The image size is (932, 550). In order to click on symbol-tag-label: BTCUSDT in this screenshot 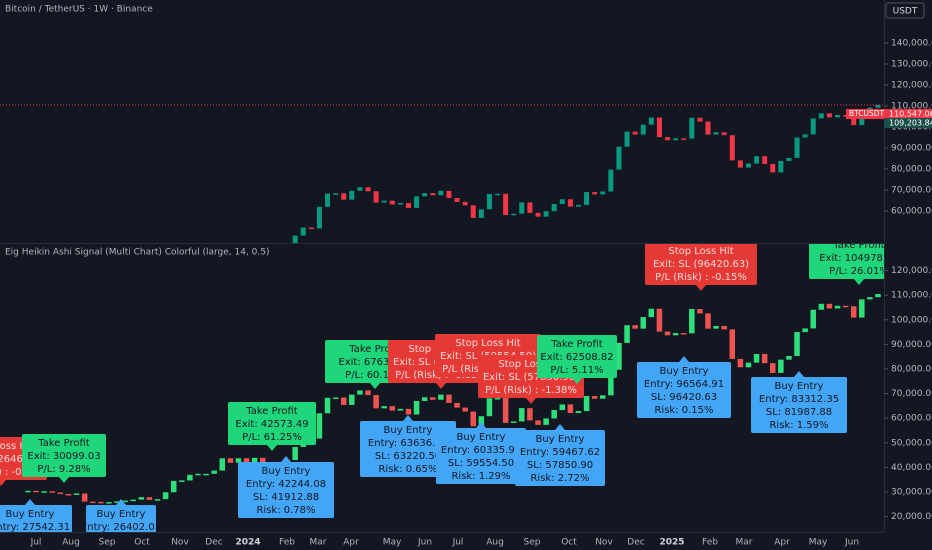, I will do `click(867, 113)`.